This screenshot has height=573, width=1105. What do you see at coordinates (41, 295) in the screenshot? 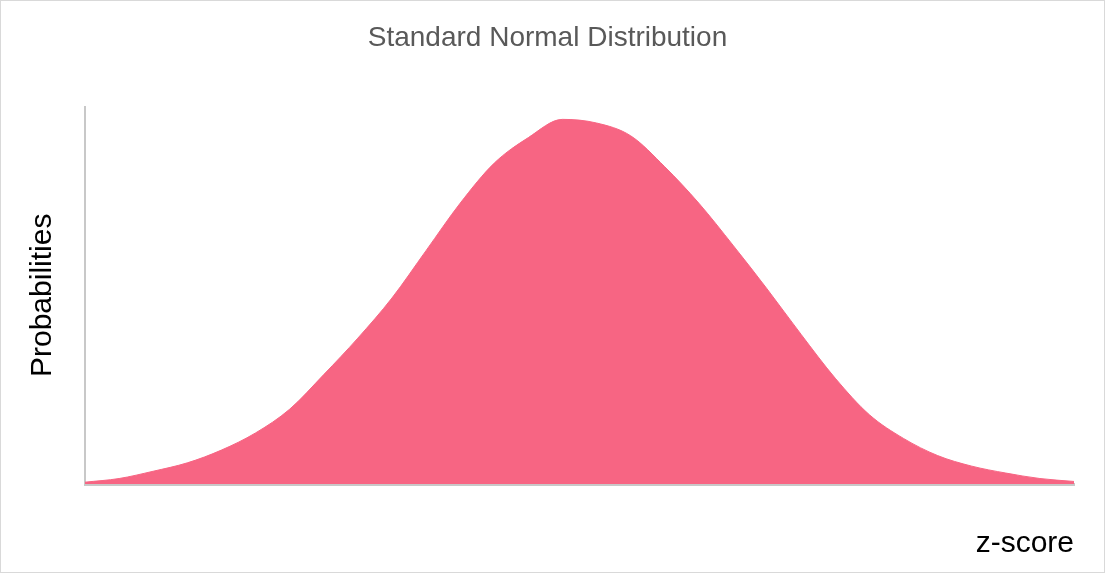
I see `y-axis-title: Probabilities` at bounding box center [41, 295].